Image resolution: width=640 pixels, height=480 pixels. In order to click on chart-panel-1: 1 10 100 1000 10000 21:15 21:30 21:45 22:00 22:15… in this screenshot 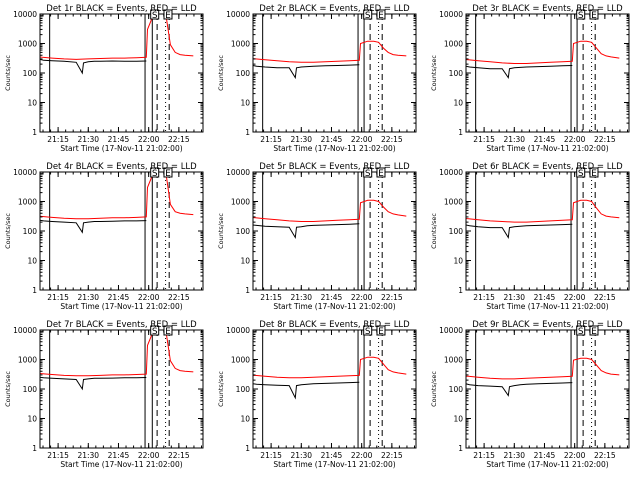, I will do `click(104, 78)`.